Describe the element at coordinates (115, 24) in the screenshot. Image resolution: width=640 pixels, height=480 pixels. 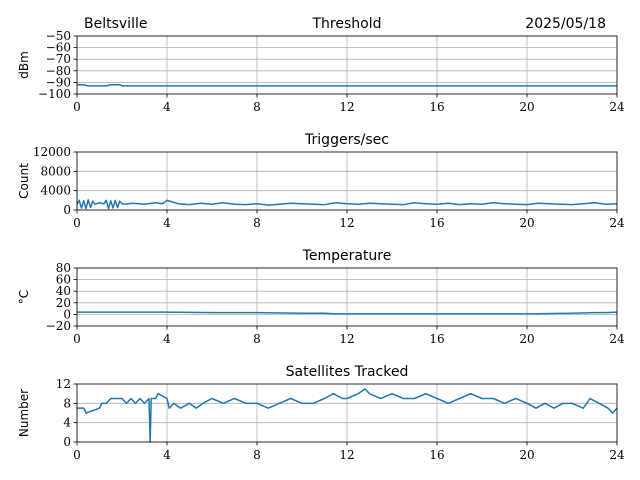
I see `location-label: Beltsville` at that location.